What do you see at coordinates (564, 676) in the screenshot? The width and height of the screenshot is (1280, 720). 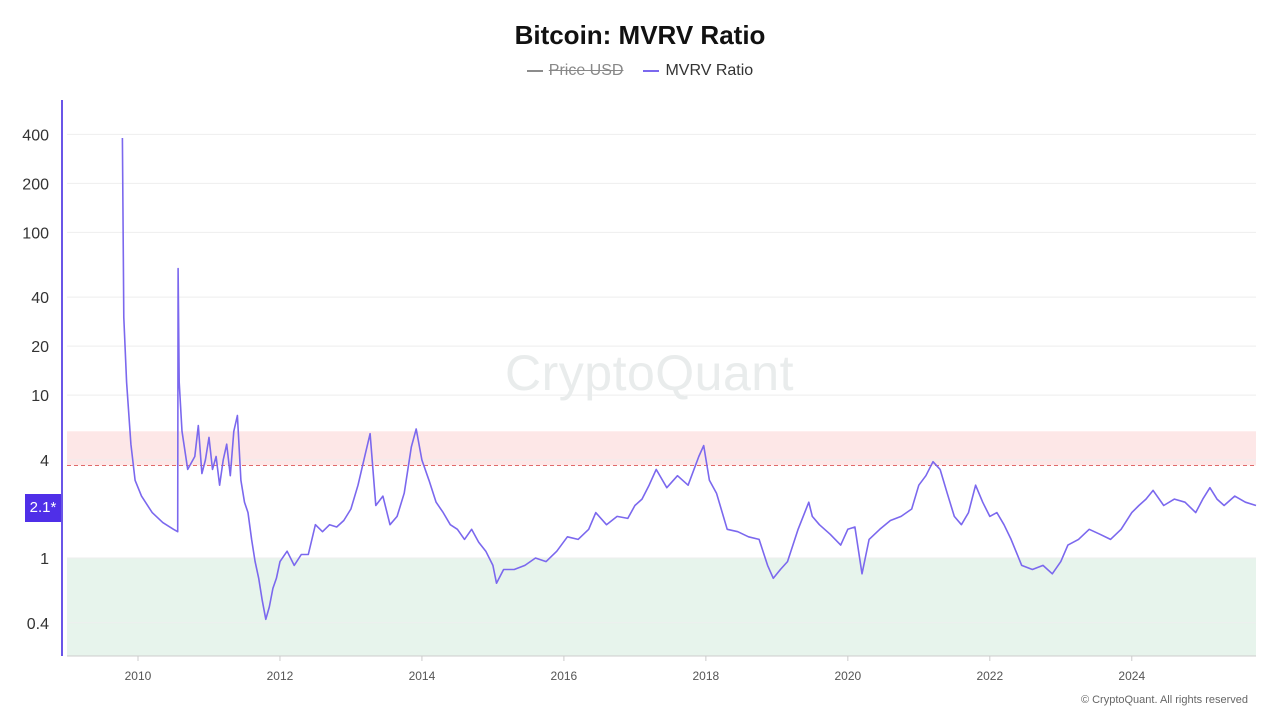 I see `x-tick-label: 2016` at bounding box center [564, 676].